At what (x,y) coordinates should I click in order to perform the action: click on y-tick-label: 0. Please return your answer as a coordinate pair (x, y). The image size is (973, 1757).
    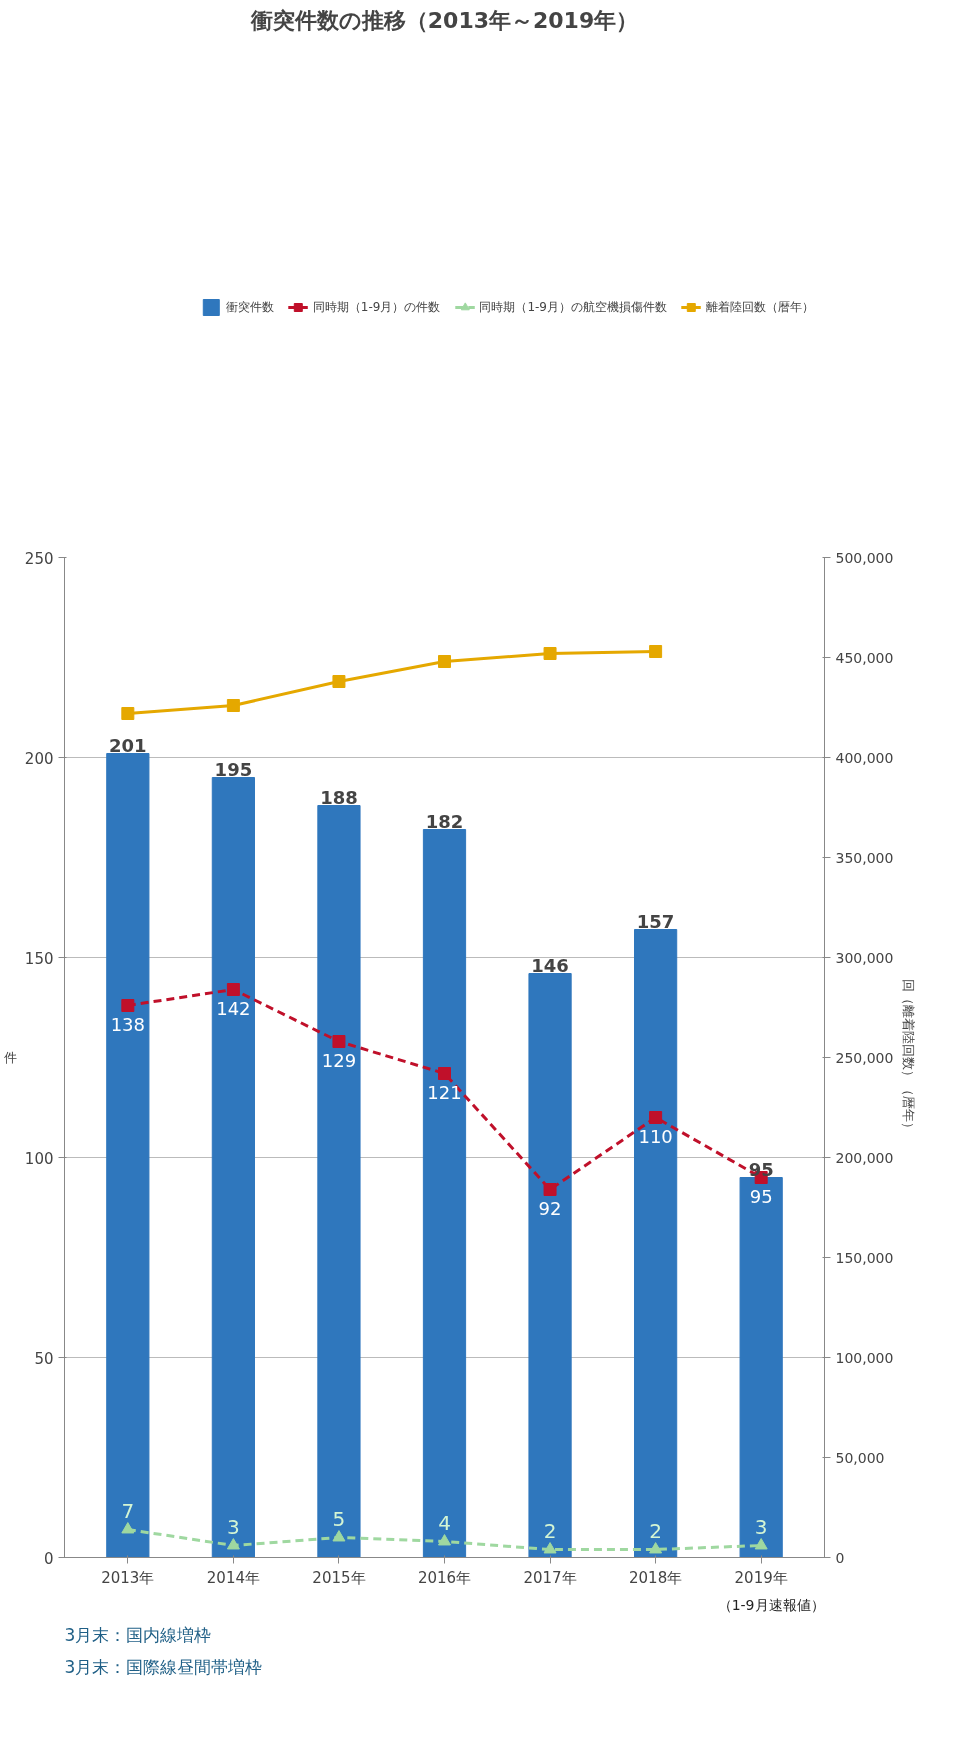
    Looking at the image, I should click on (48, 1558).